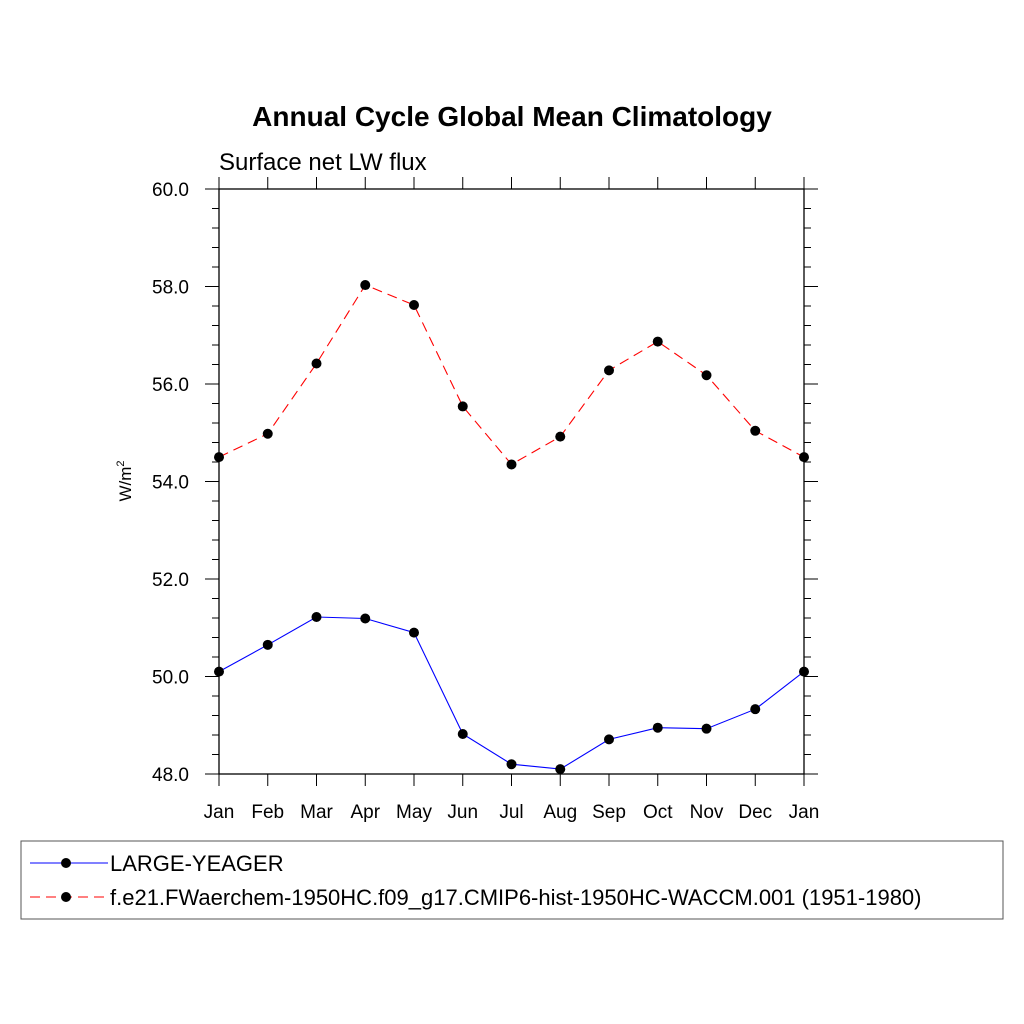  Describe the element at coordinates (707, 812) in the screenshot. I see `x-tick-label: Nov` at that location.